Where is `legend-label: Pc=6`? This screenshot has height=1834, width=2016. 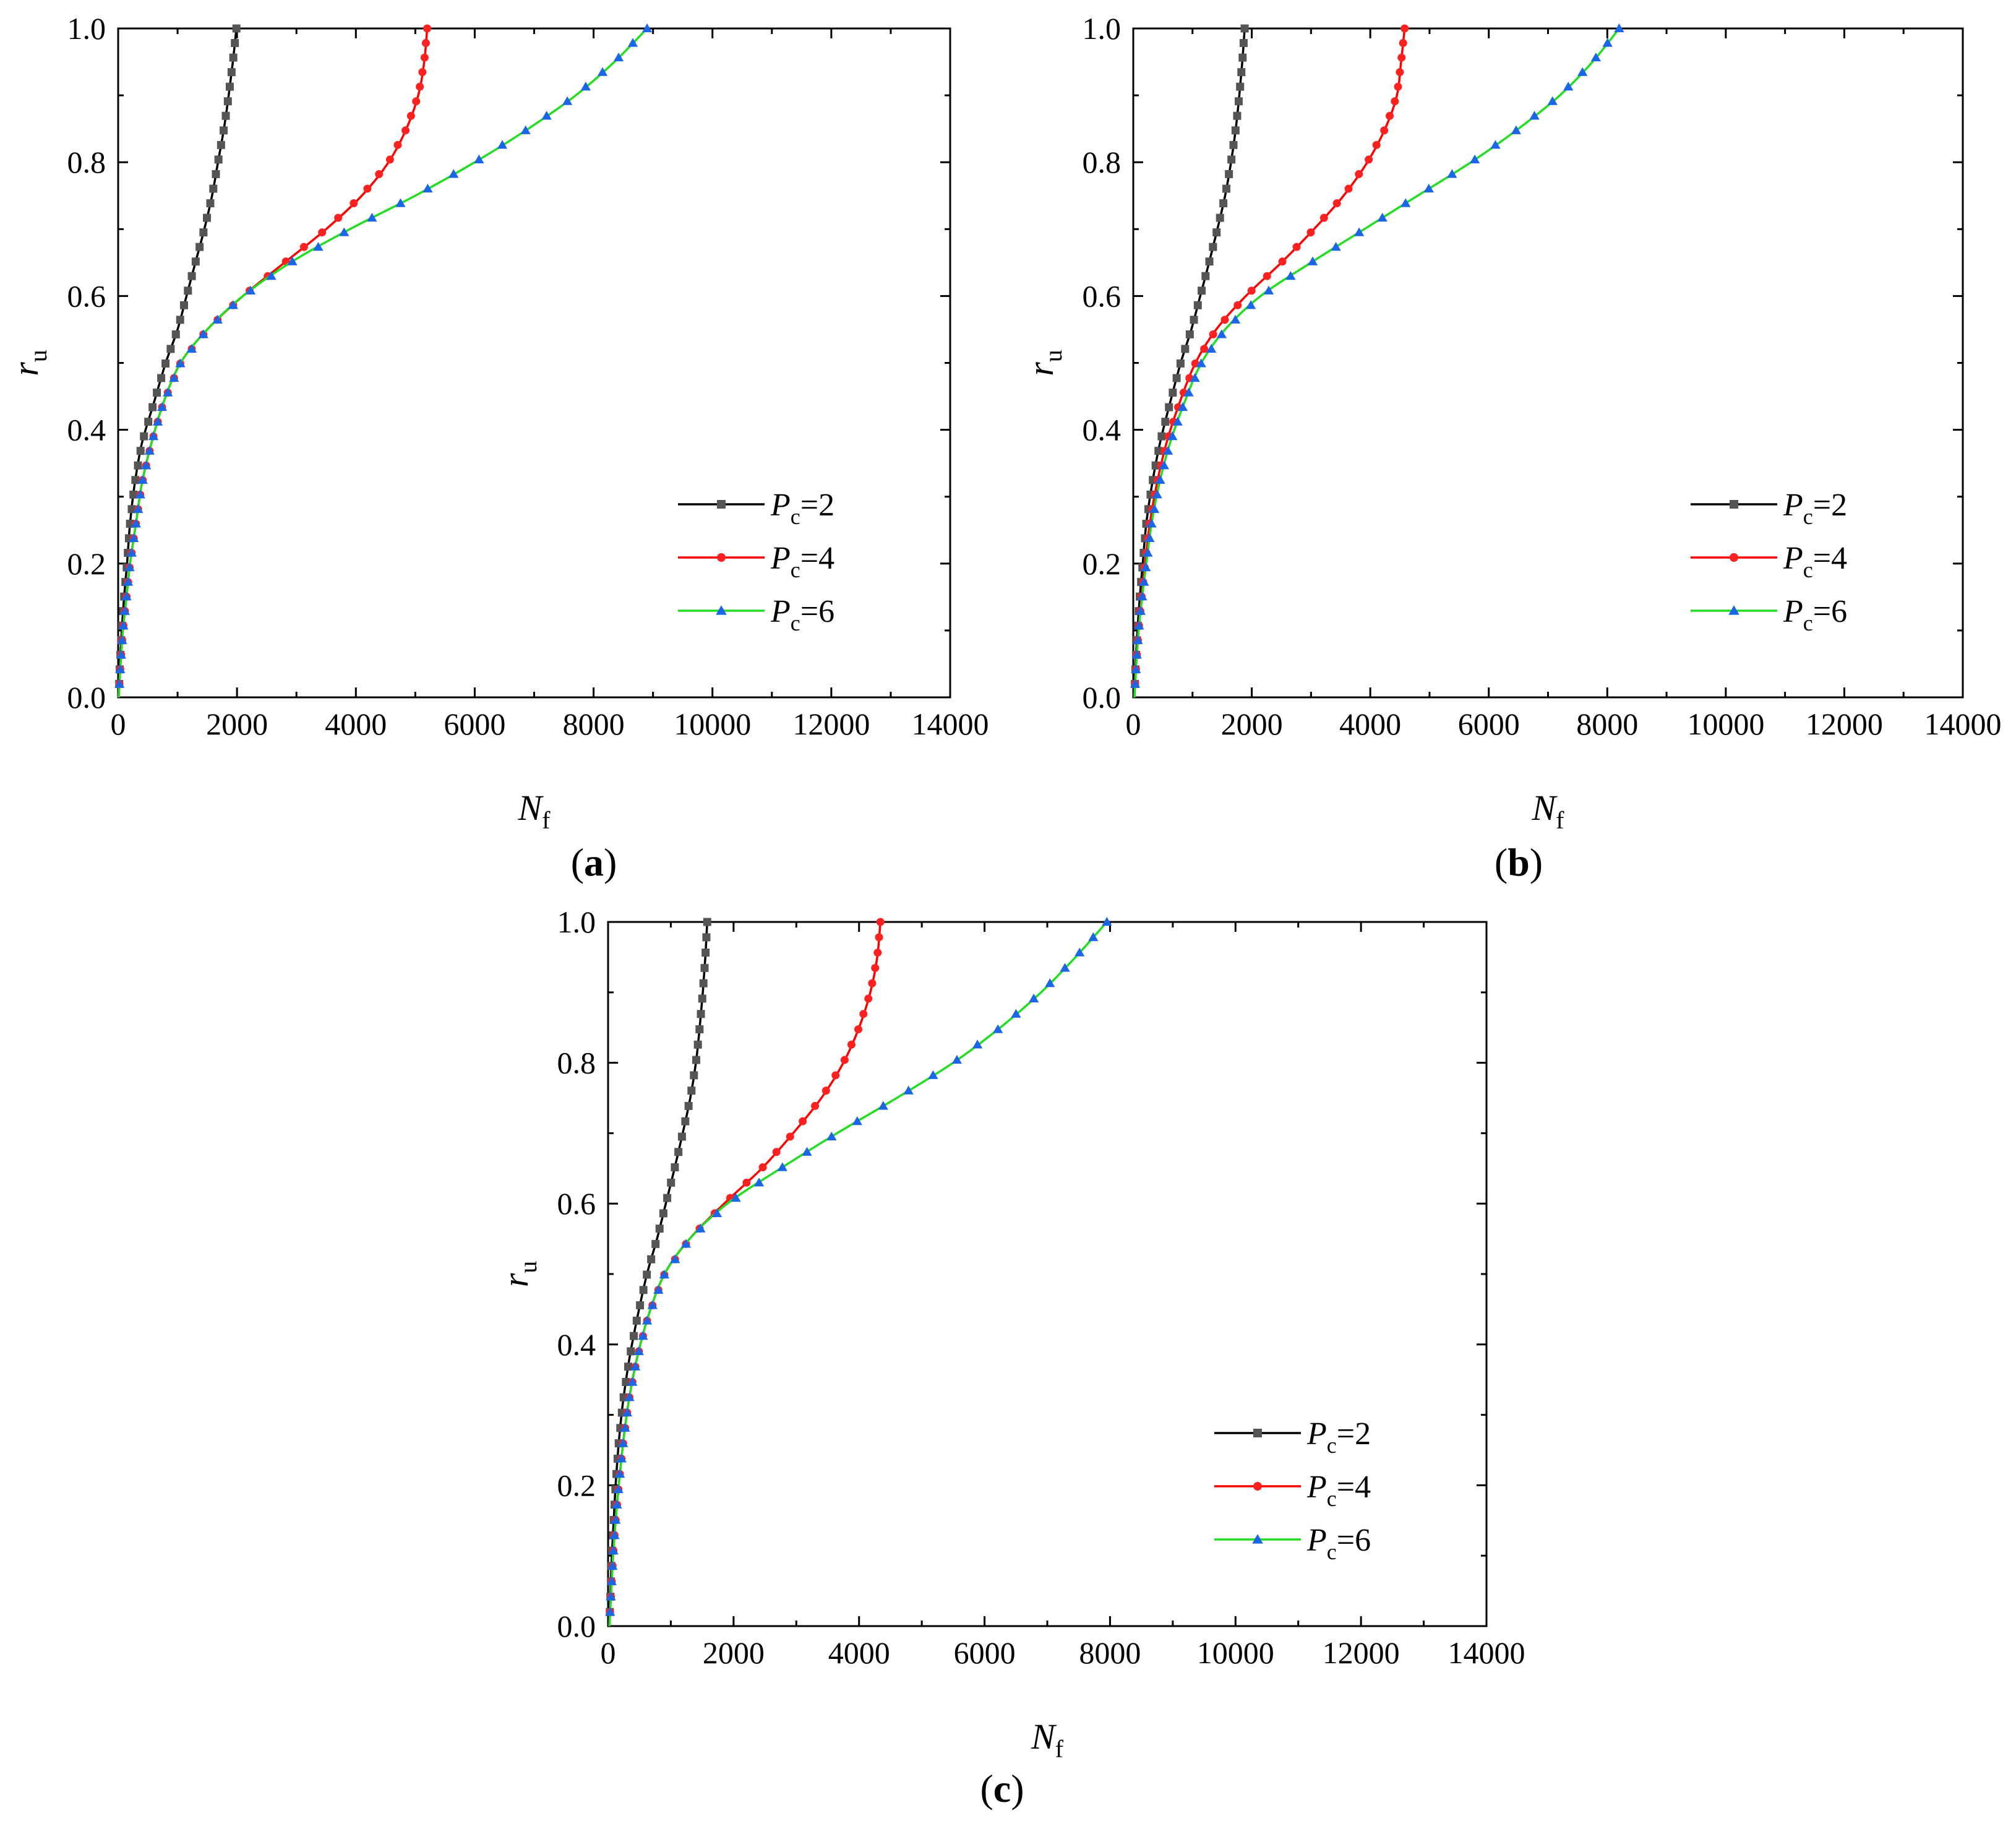
legend-label: Pc=6 is located at coordinates (1815, 614).